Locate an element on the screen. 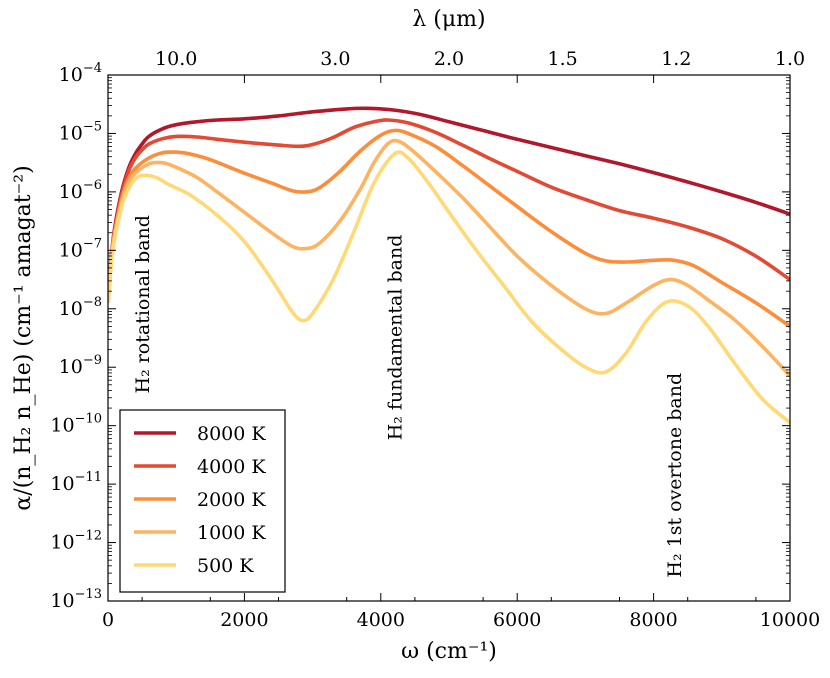  x-axis-label: ω (cm⁻¹) is located at coordinates (449, 651).